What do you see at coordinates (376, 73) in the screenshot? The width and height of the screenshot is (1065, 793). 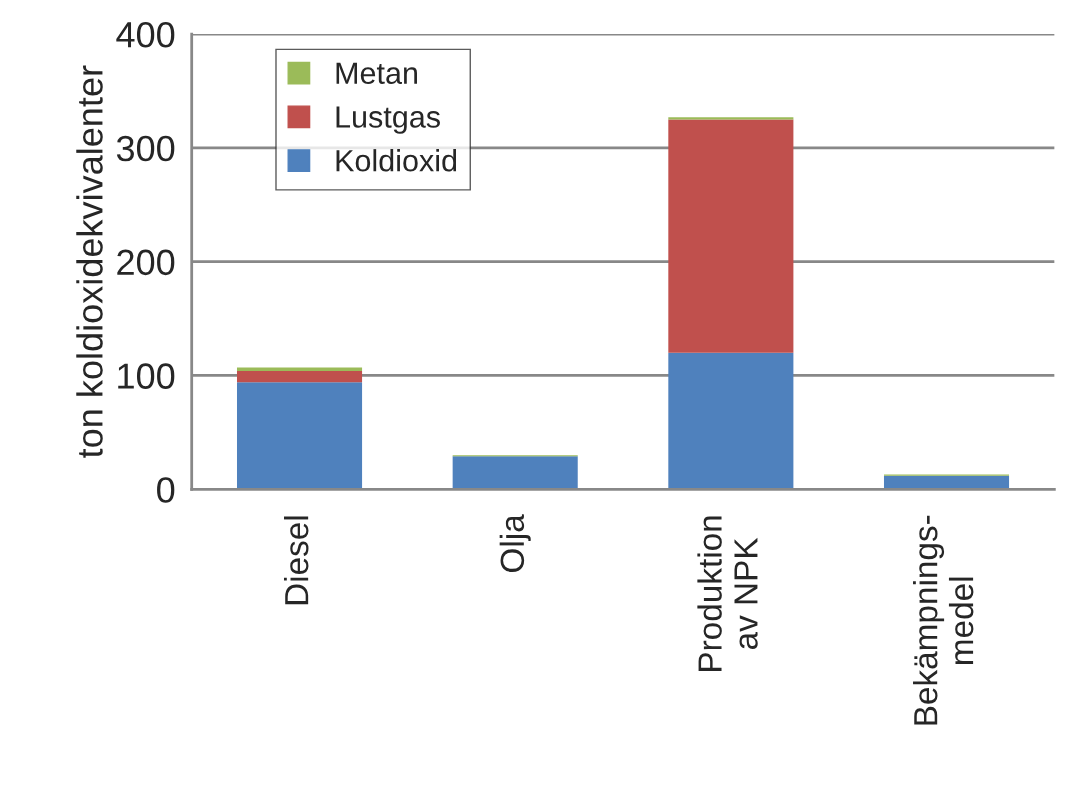 I see `legend-label: Metan` at bounding box center [376, 73].